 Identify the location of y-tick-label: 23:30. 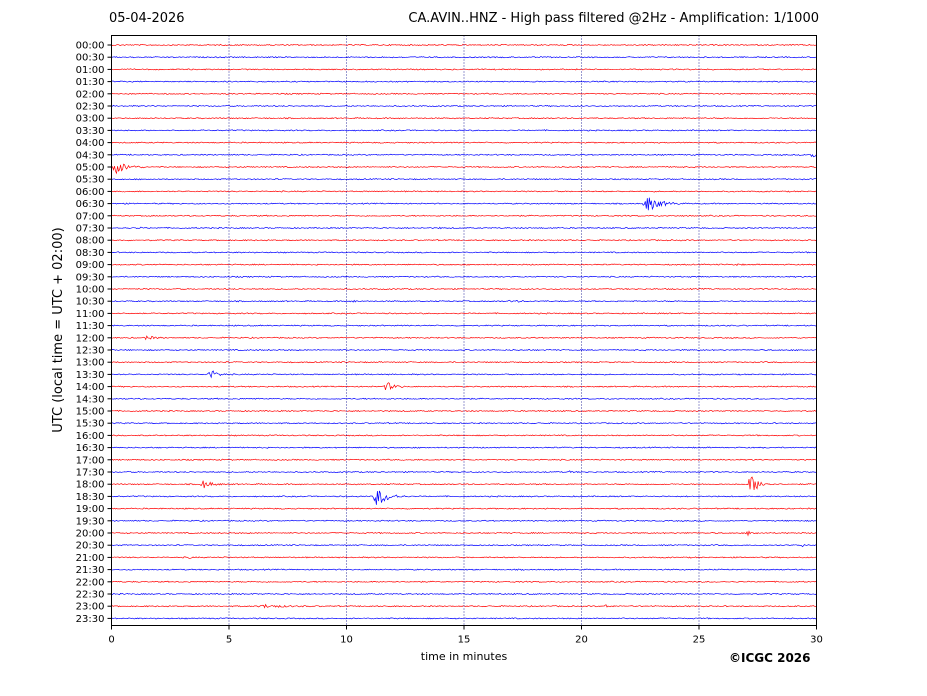
(90, 619).